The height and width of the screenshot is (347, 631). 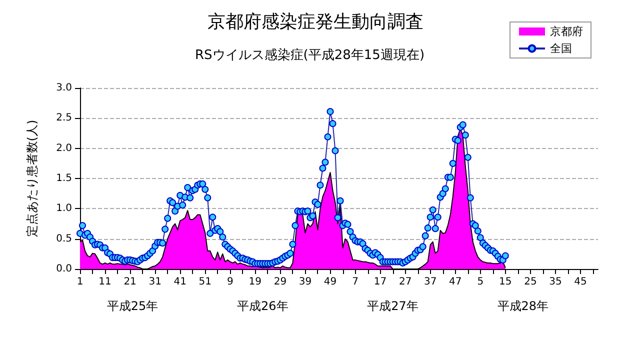 What do you see at coordinates (80, 282) in the screenshot?
I see `x-tick-label: 1` at bounding box center [80, 282].